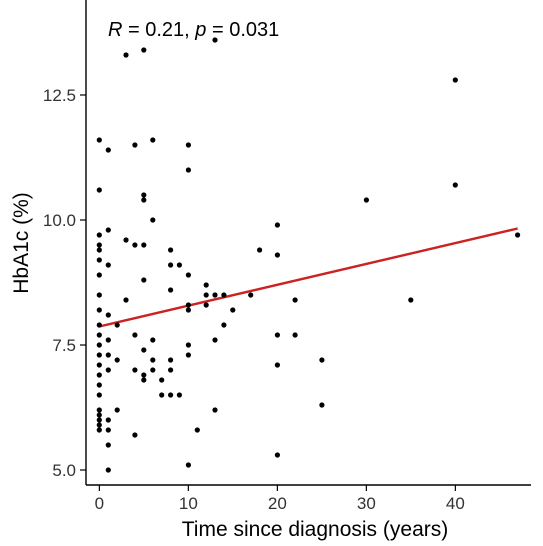 The width and height of the screenshot is (543, 546). I want to click on fit-line-layer, so click(308, 277).